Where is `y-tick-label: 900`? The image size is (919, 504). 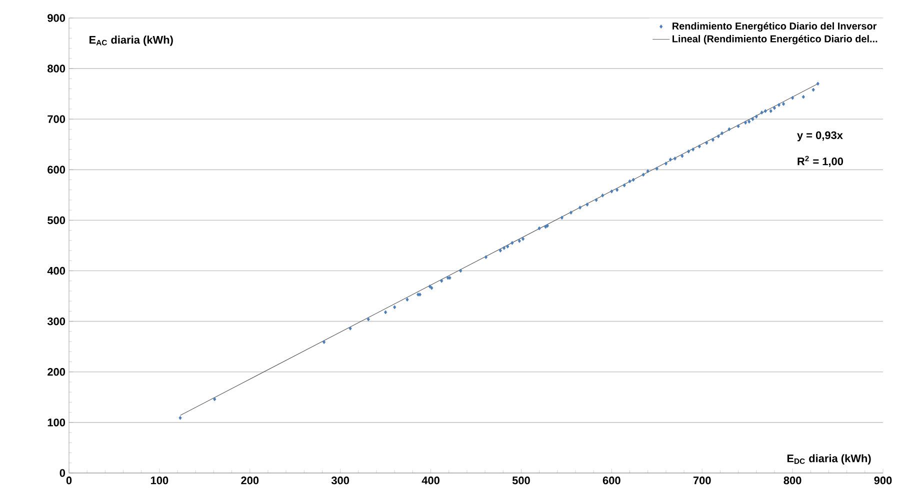 y-tick-label: 900 is located at coordinates (57, 18).